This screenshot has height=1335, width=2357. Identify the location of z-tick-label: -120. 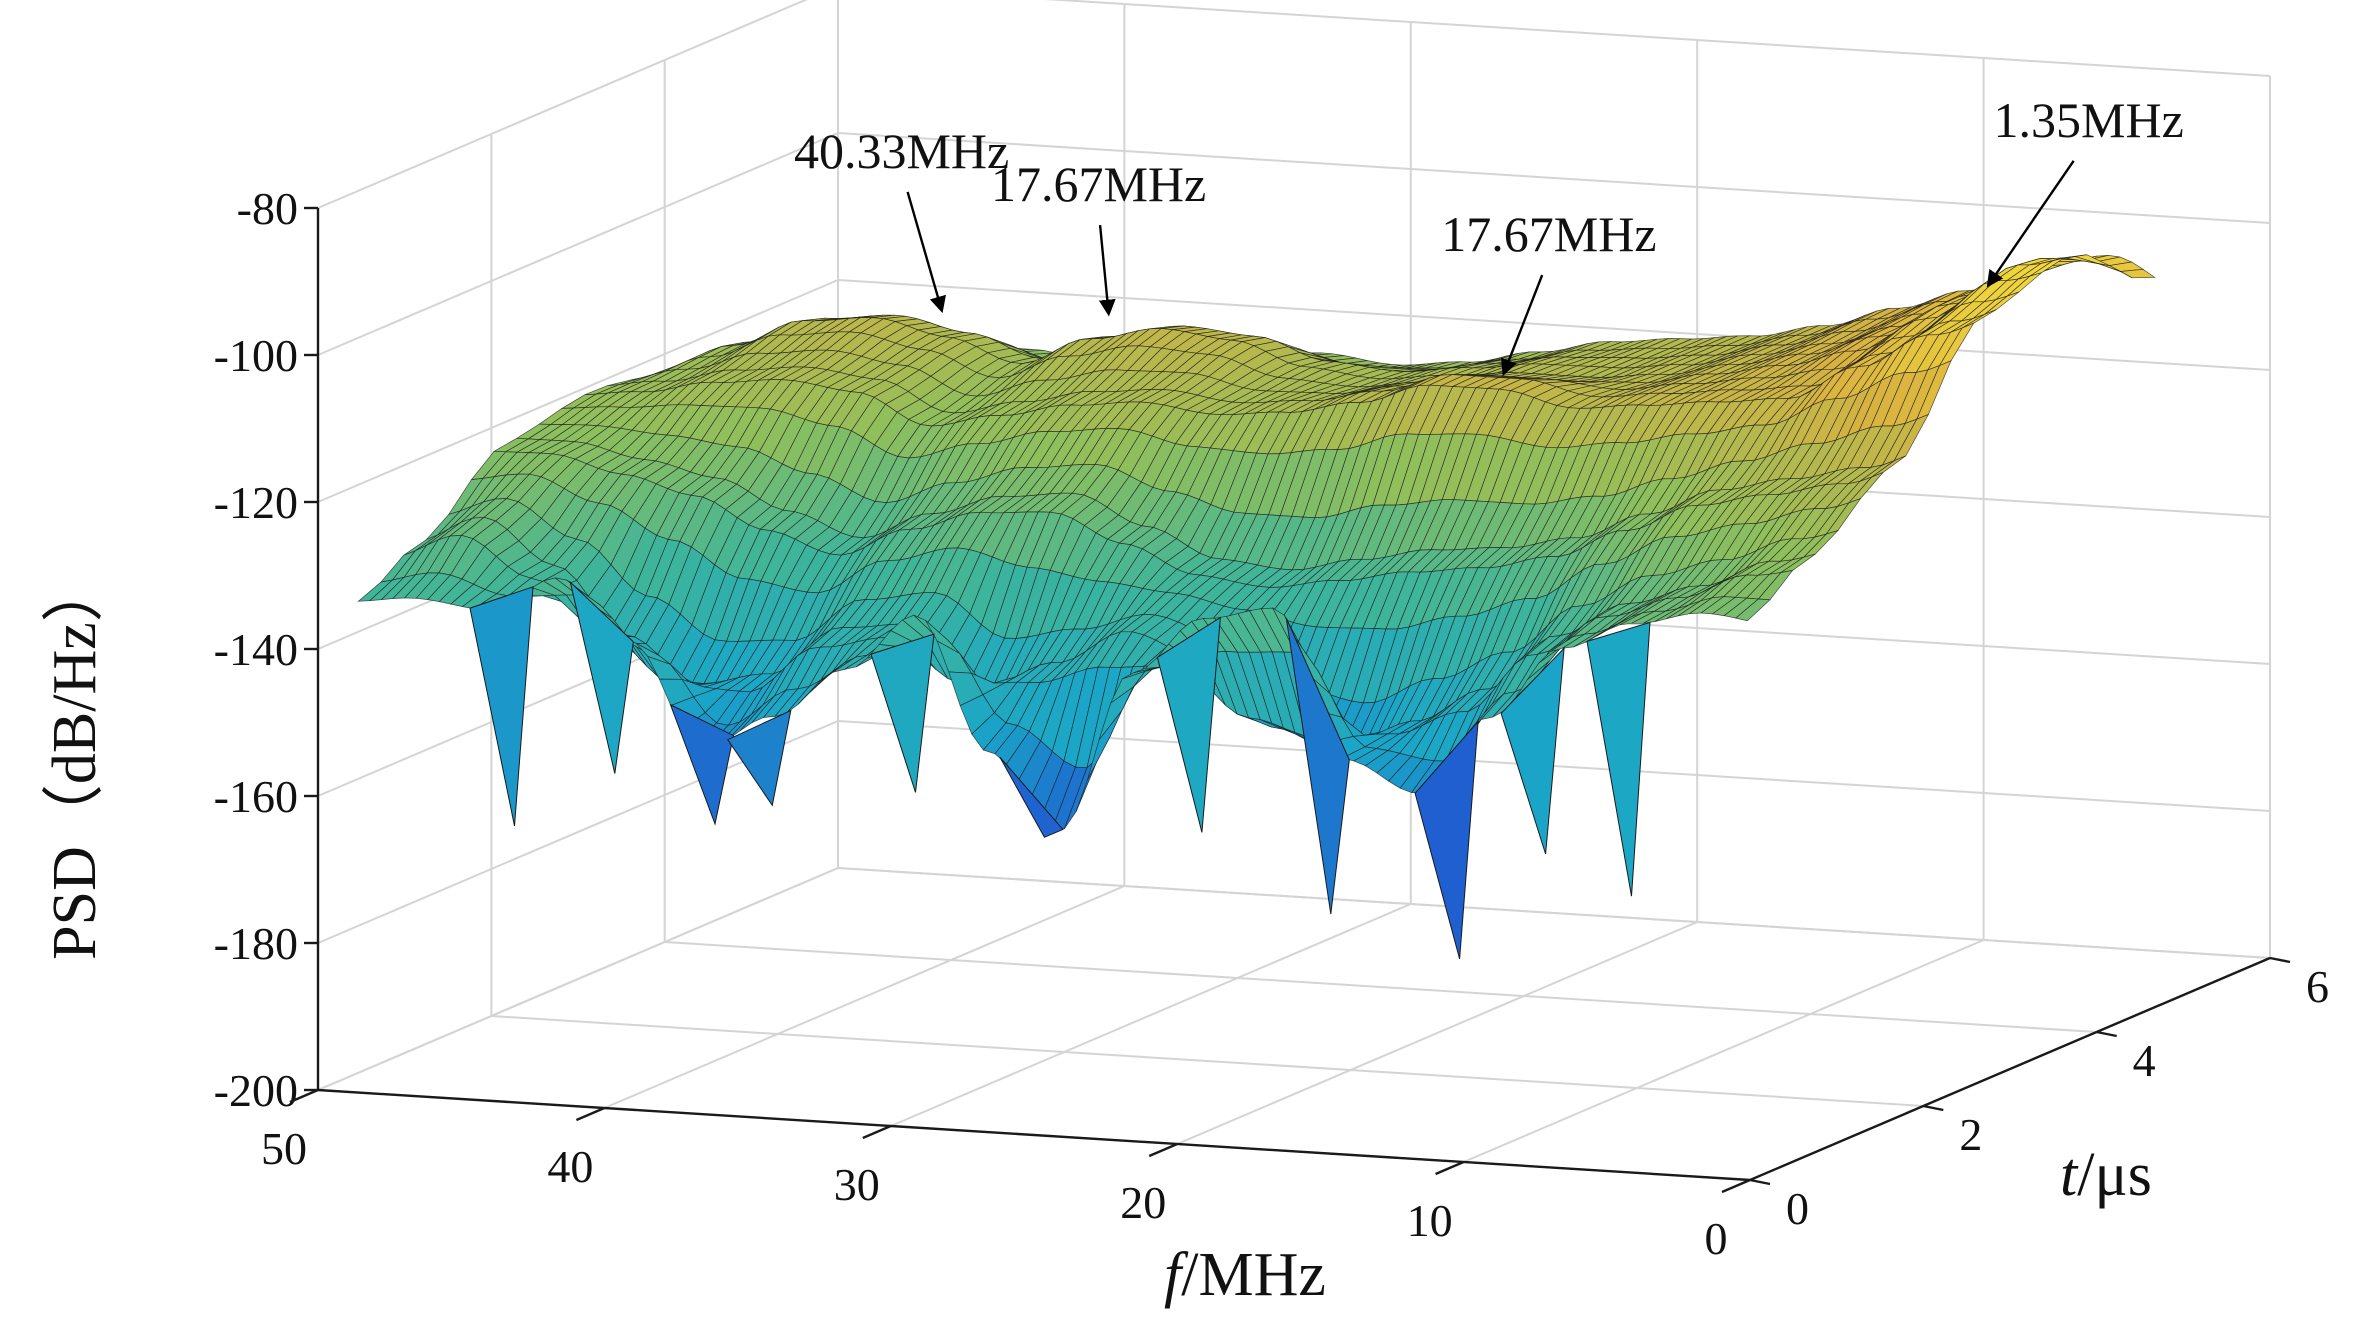
(256, 502).